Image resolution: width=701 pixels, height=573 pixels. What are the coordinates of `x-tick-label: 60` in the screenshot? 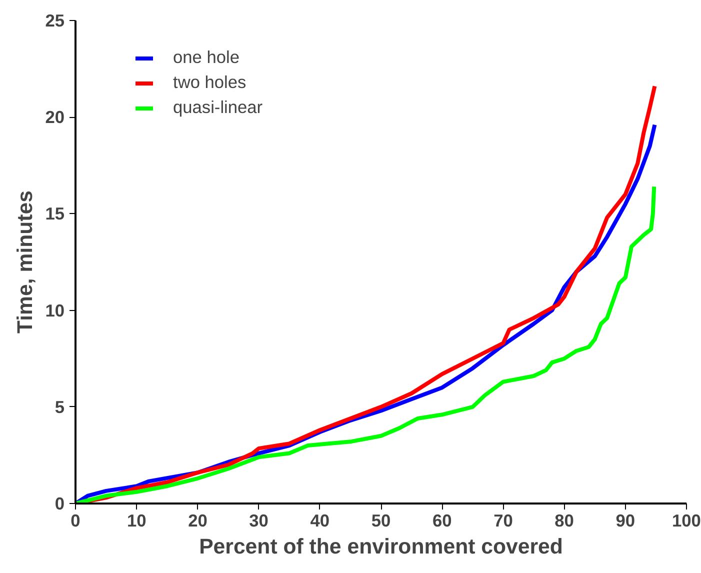 It's located at (442, 520).